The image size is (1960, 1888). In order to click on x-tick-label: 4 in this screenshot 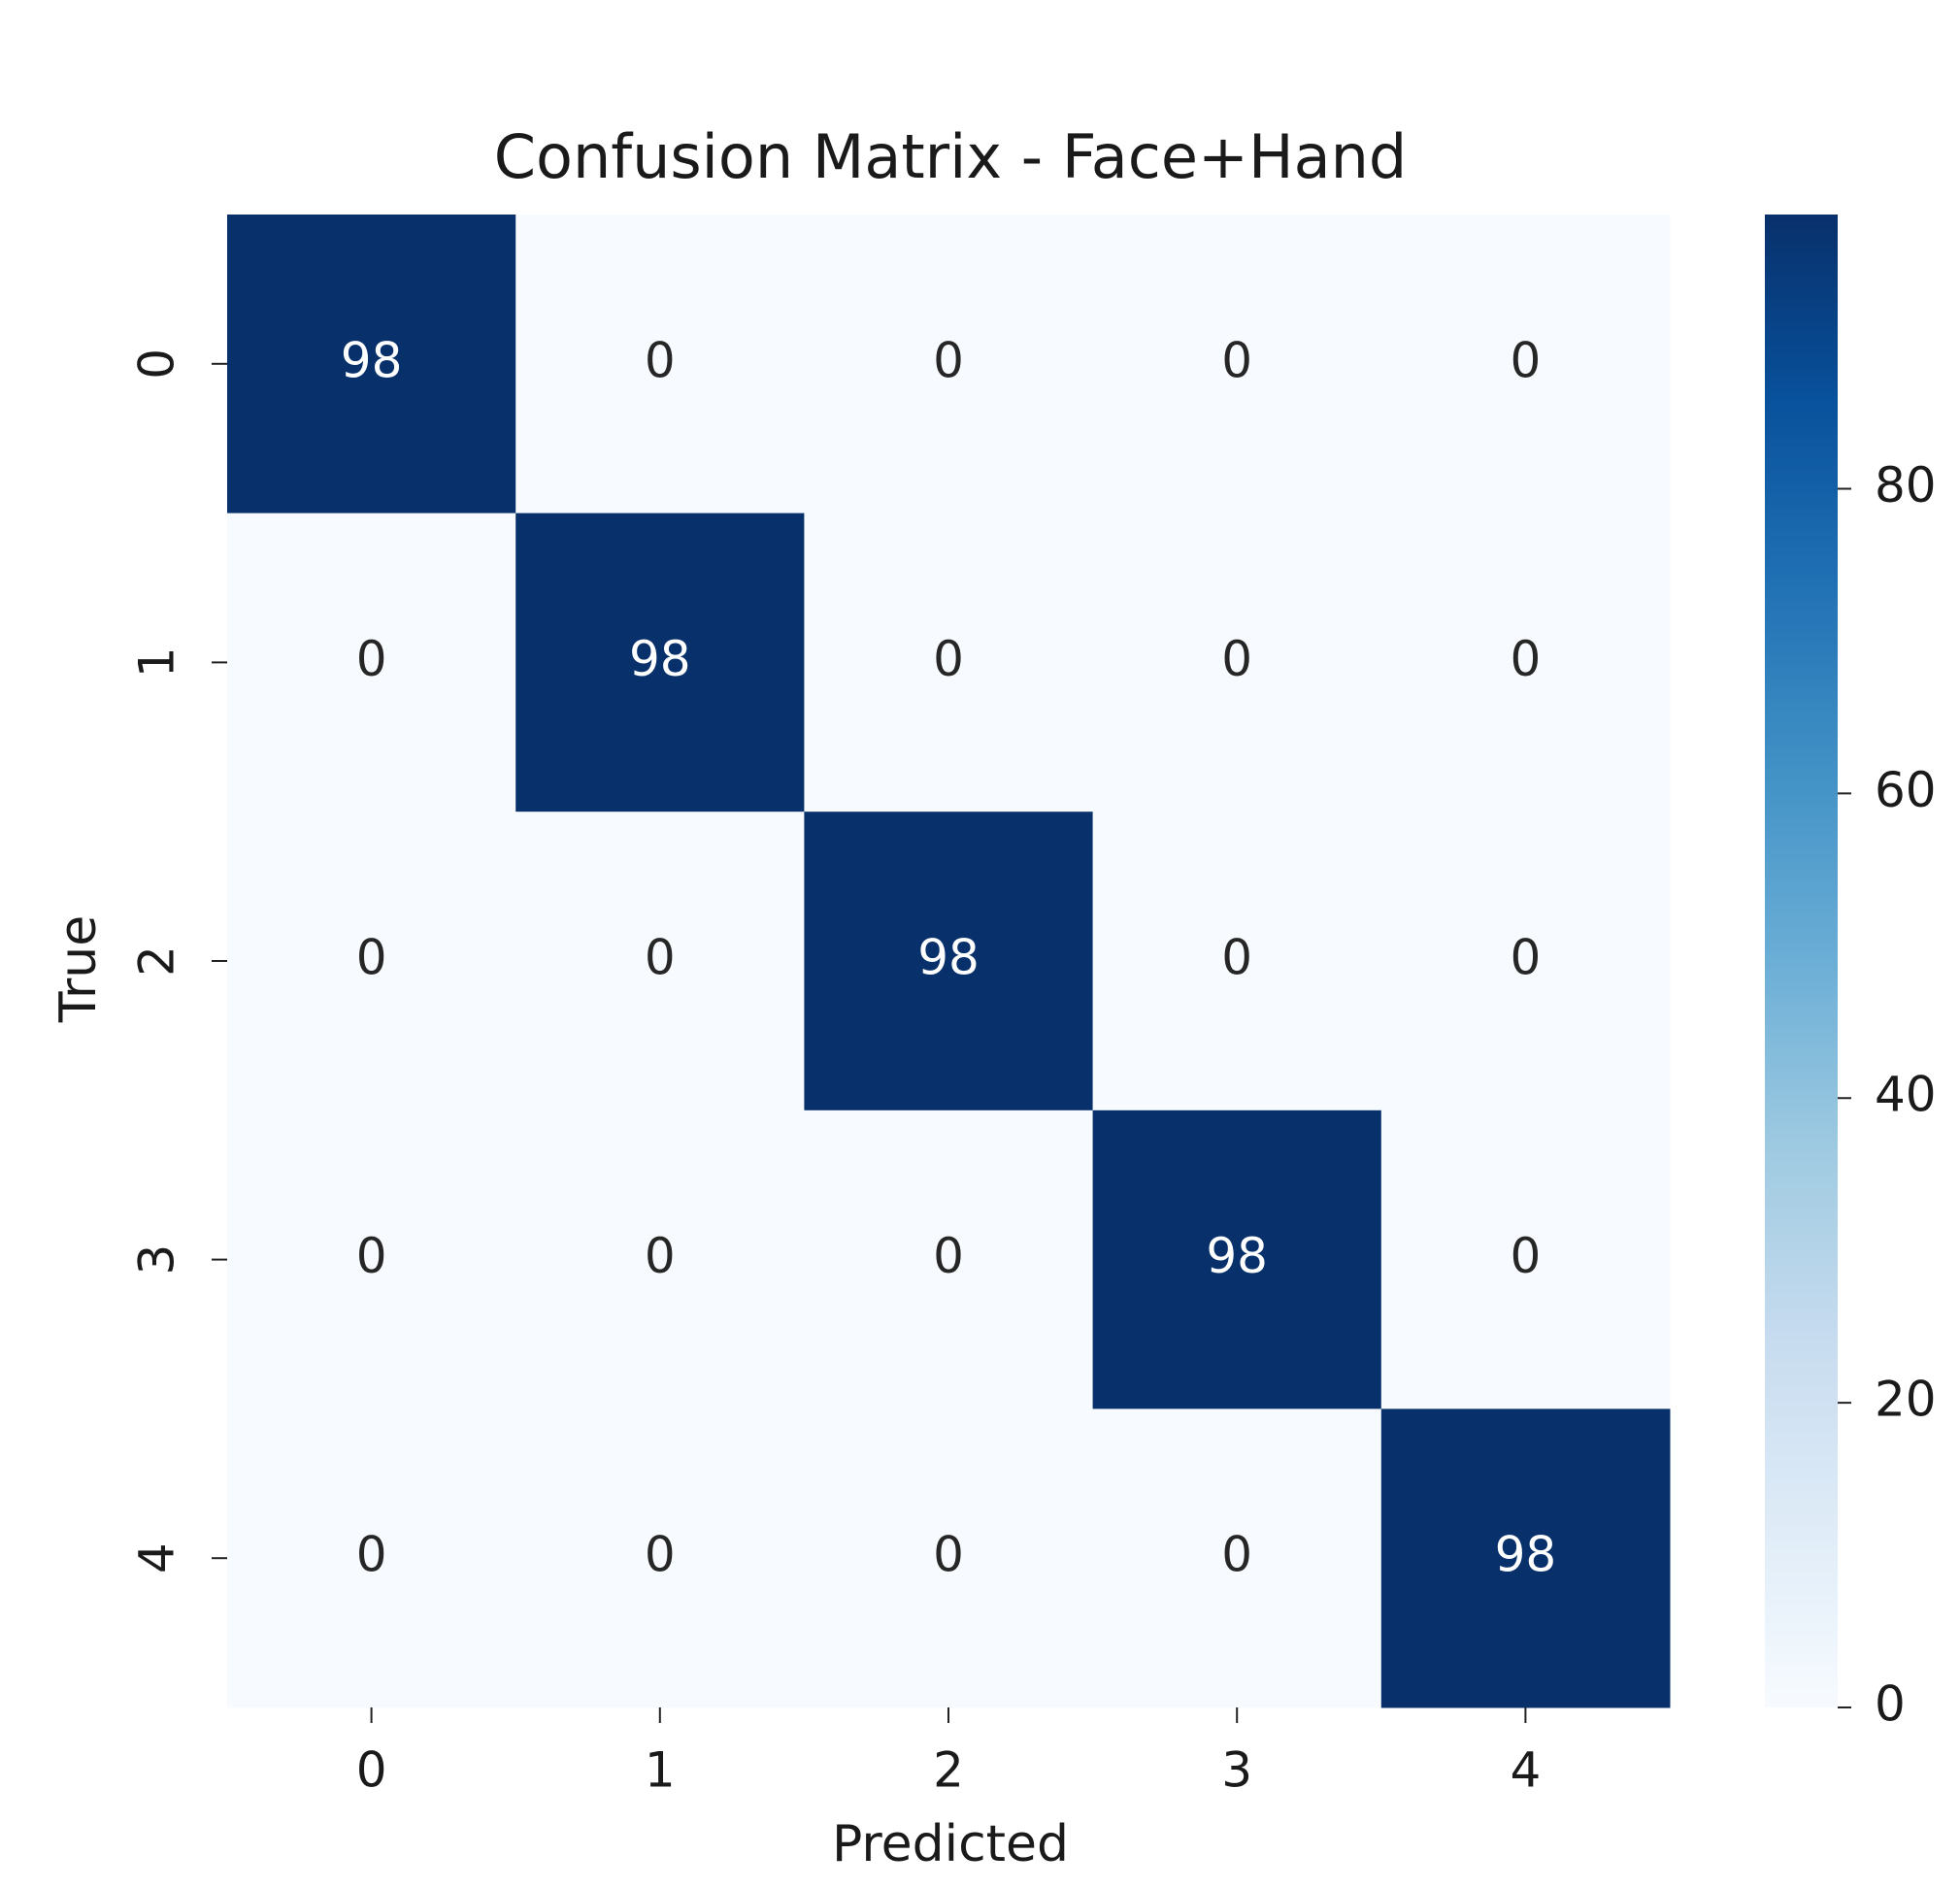, I will do `click(1526, 1770)`.